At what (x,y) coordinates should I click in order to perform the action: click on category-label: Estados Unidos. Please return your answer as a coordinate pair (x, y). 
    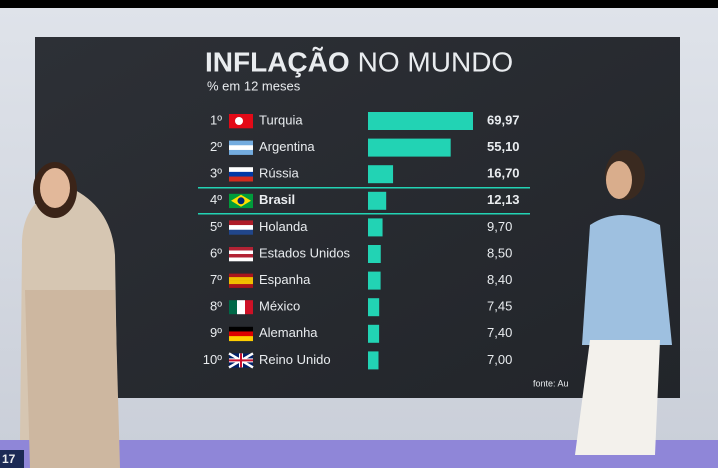
    Looking at the image, I should click on (305, 252).